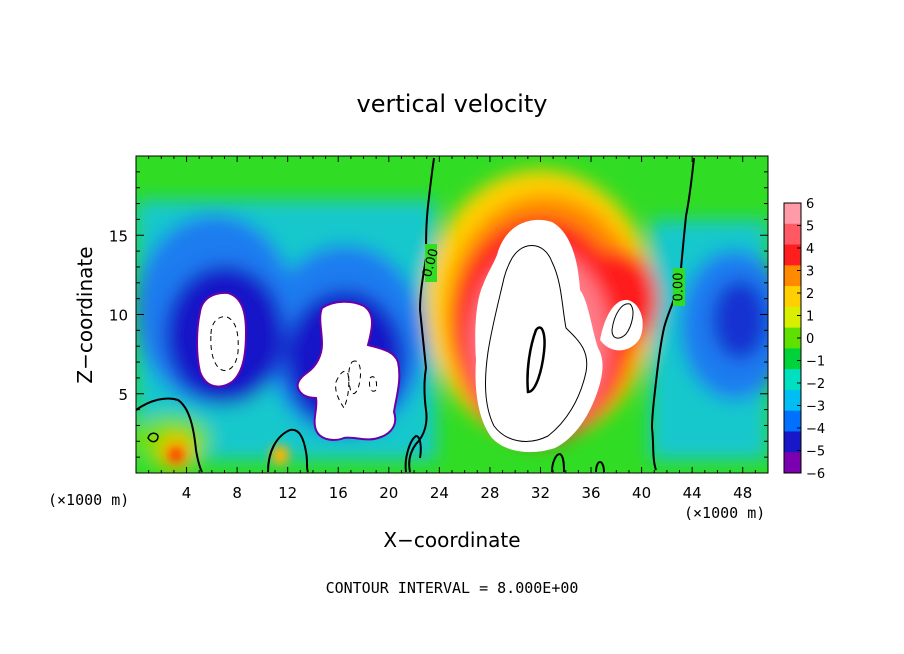  I want to click on x-tick-label: 48, so click(742, 493).